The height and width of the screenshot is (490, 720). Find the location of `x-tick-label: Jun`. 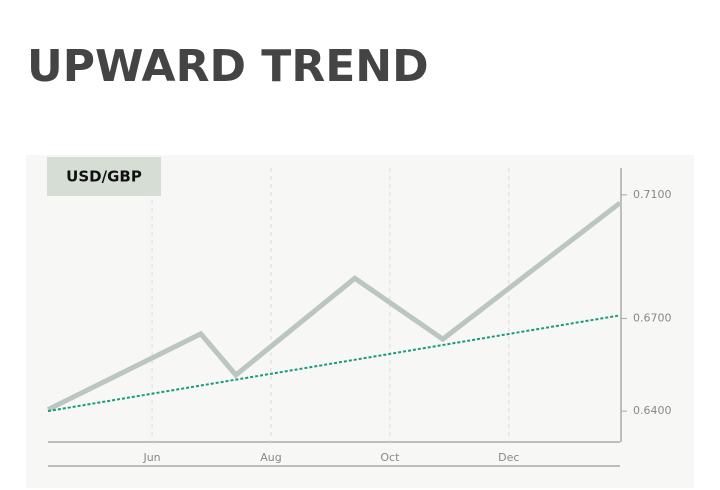

x-tick-label: Jun is located at coordinates (151, 457).